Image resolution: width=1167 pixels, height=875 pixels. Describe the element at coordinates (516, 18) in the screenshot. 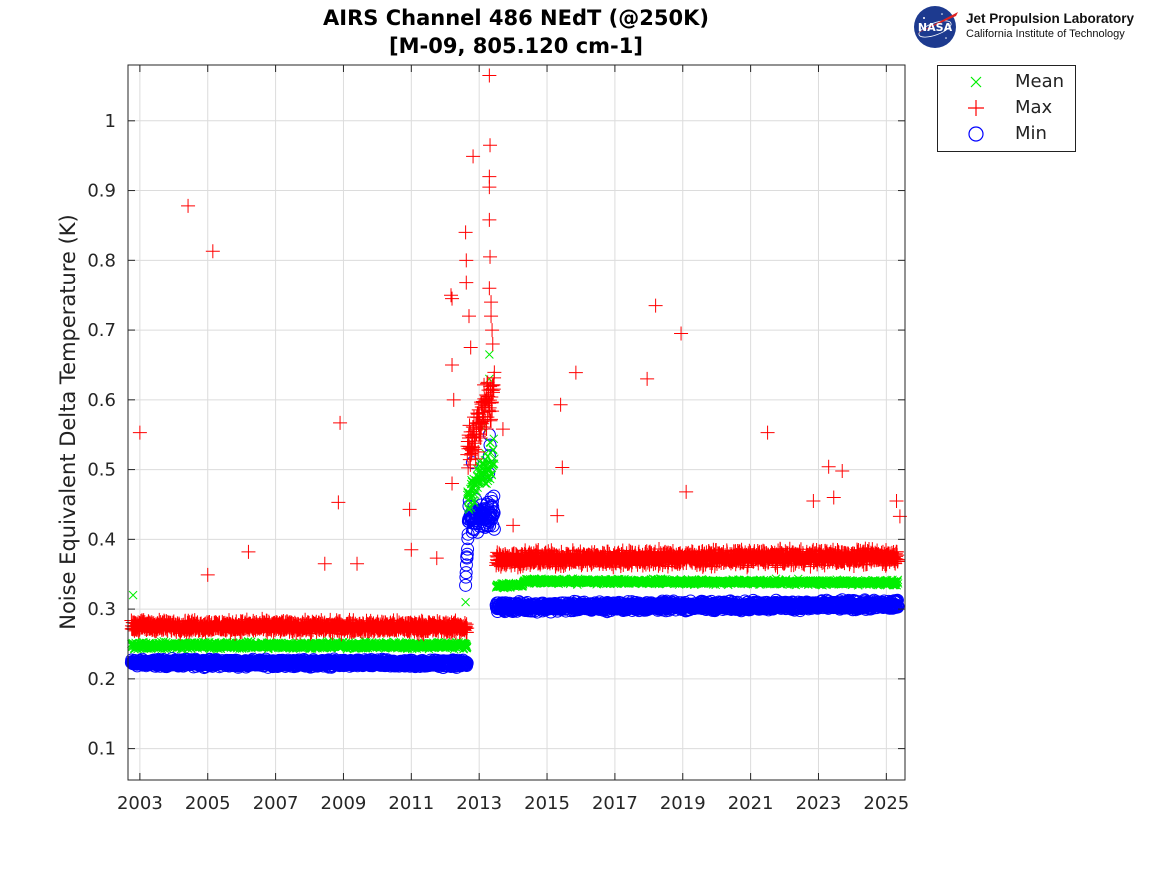

I see `title-line-1: AIRS Channel 486 NEdT (@250K)` at that location.